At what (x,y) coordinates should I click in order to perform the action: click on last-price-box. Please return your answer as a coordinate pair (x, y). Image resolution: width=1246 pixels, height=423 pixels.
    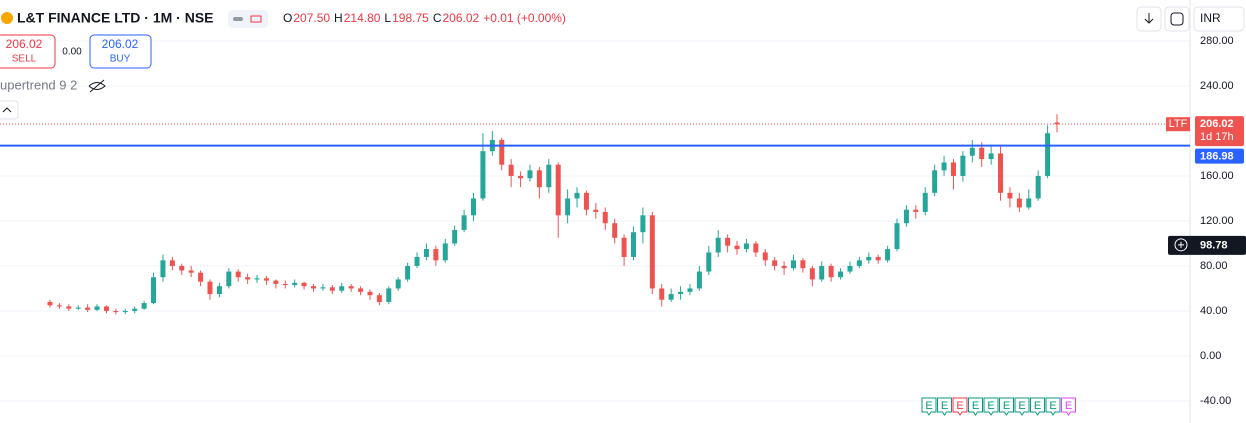
    Looking at the image, I should click on (1219, 131).